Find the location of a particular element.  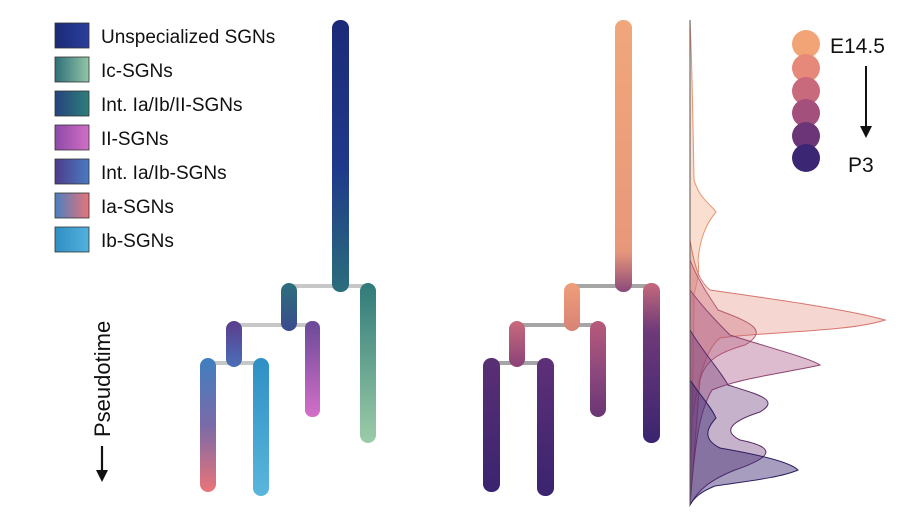

legend-item: Ic-SGNs is located at coordinates (113, 69).